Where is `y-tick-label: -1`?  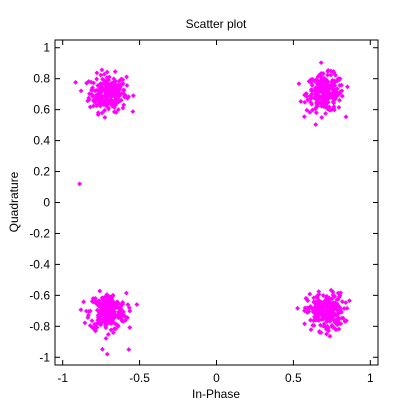 y-tick-label: -1 is located at coordinates (44, 357).